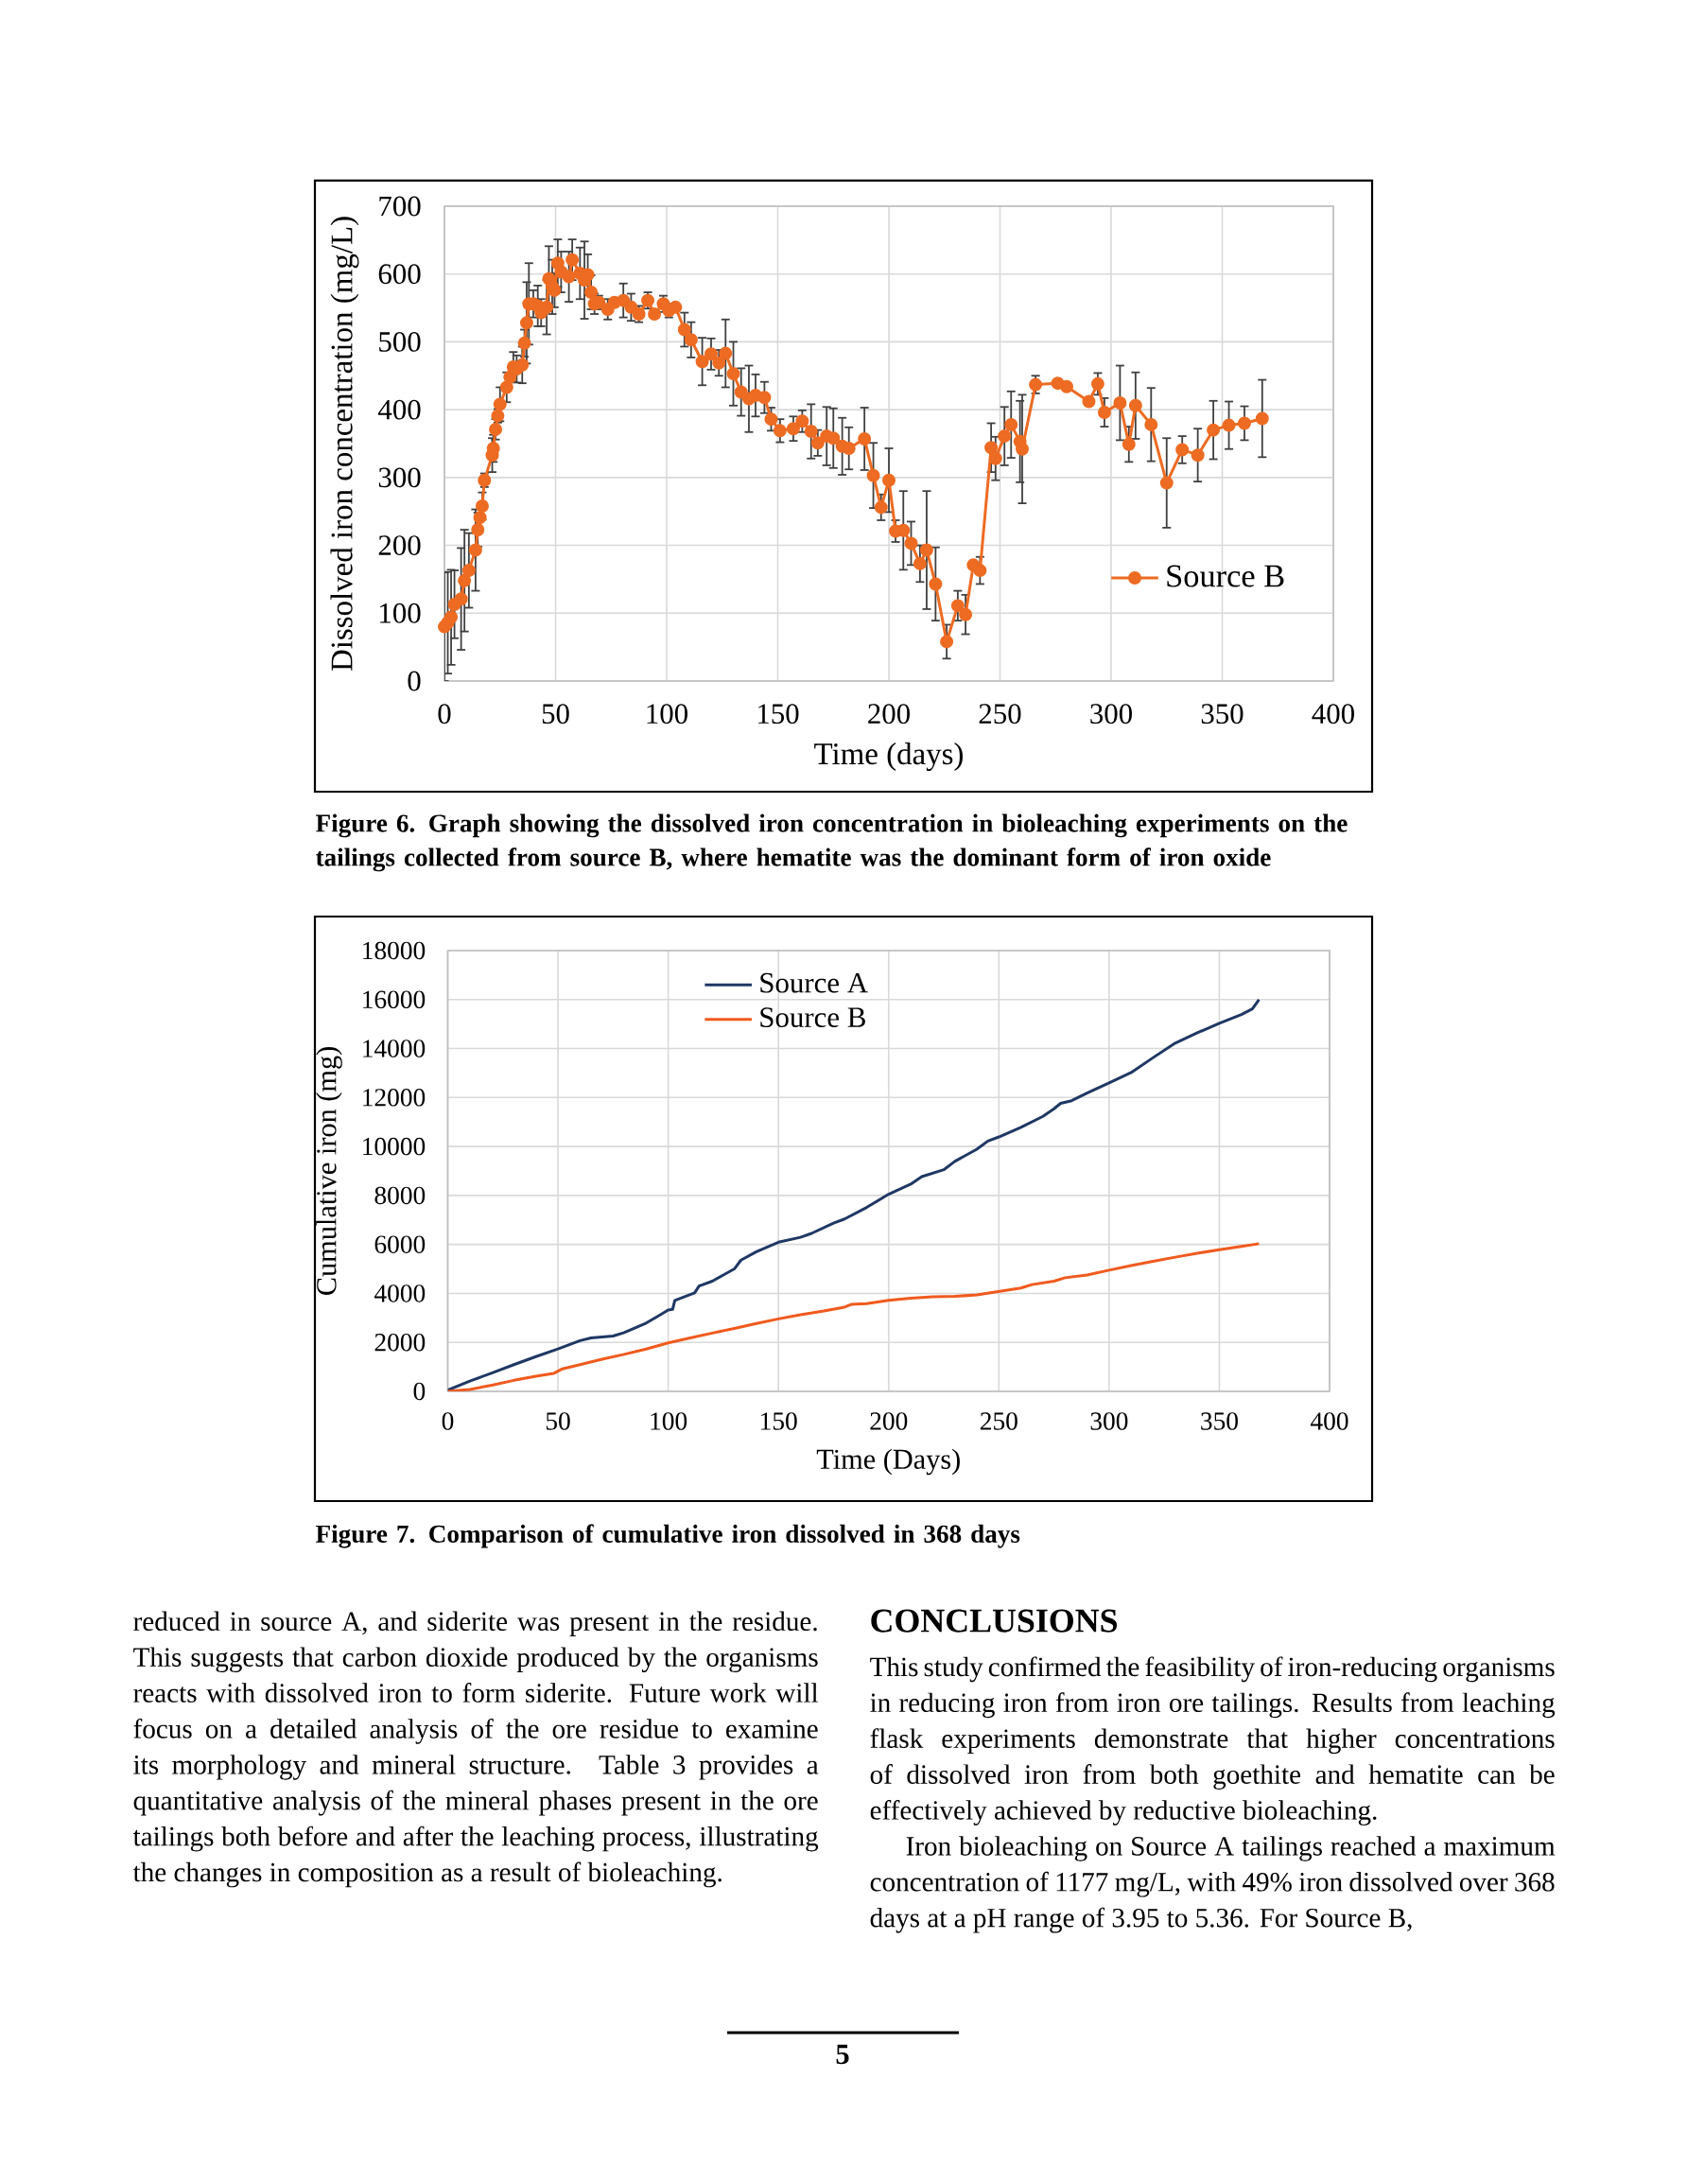  What do you see at coordinates (400, 477) in the screenshot?
I see `y-tick-label: 300` at bounding box center [400, 477].